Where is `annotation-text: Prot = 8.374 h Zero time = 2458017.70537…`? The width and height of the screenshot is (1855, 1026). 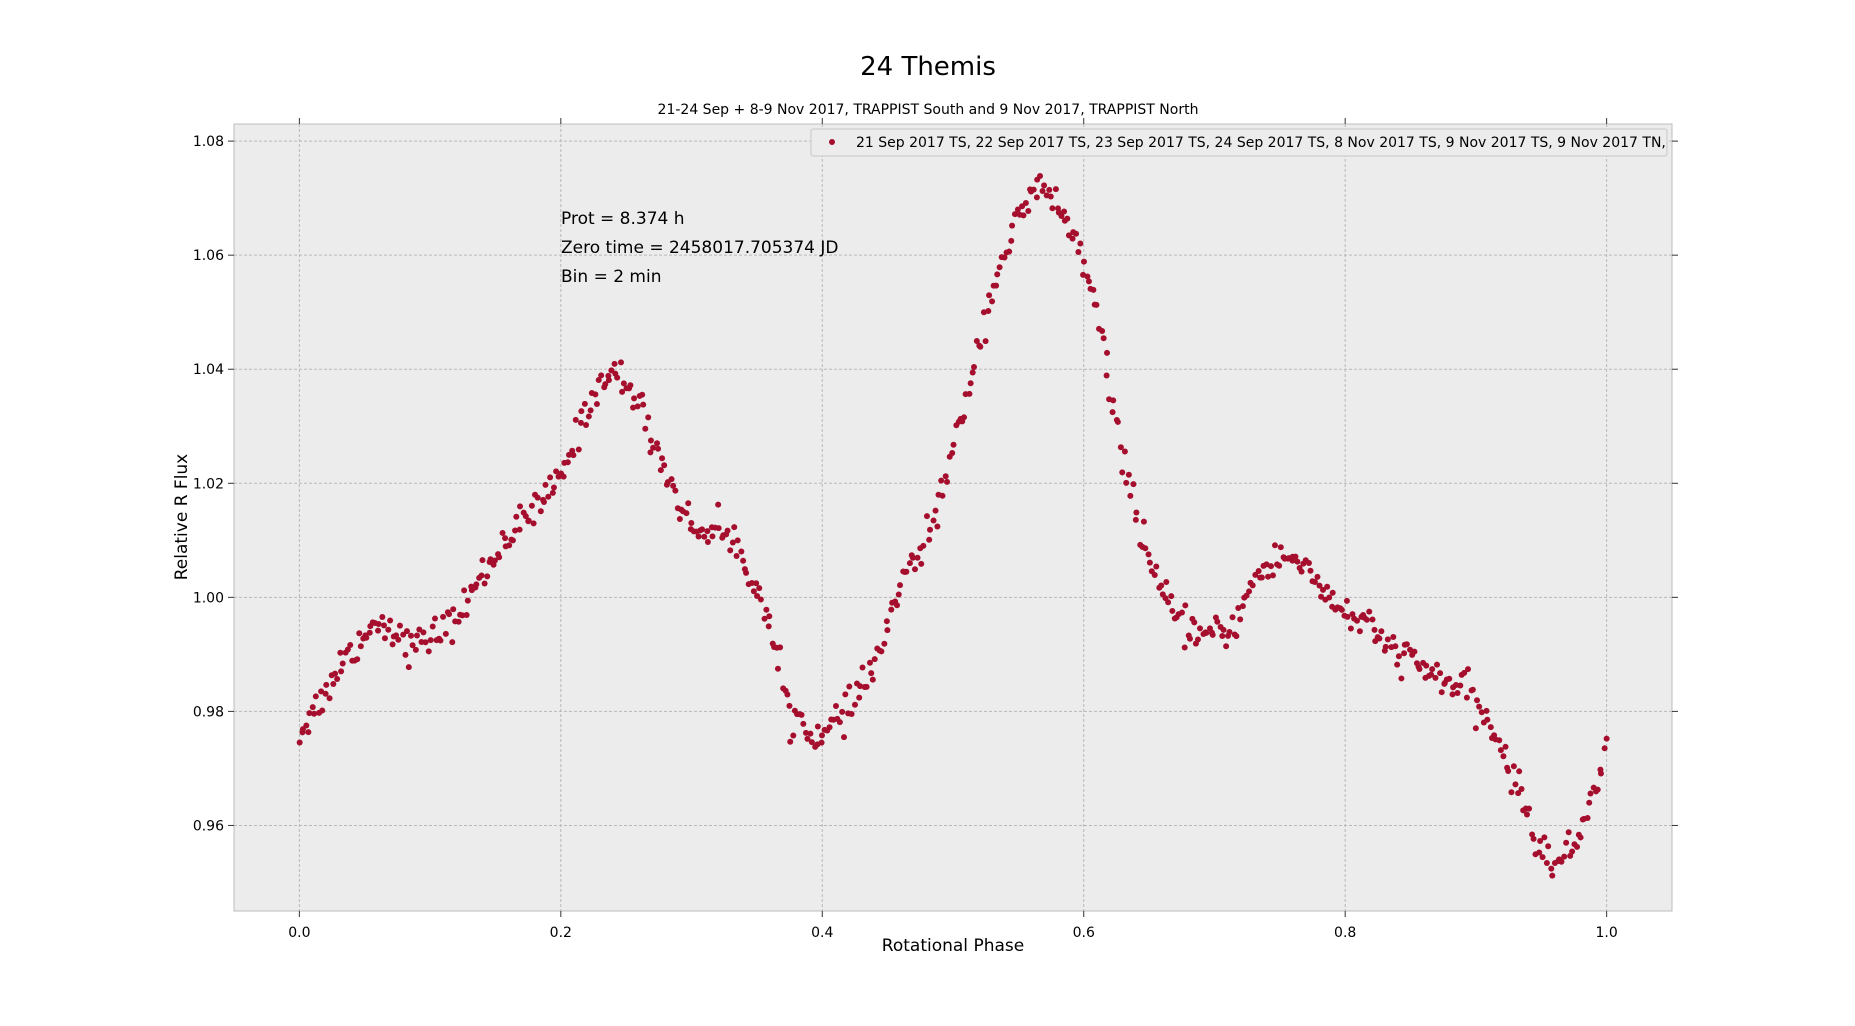 annotation-text: Prot = 8.374 h Zero time = 2458017.70537… is located at coordinates (700, 248).